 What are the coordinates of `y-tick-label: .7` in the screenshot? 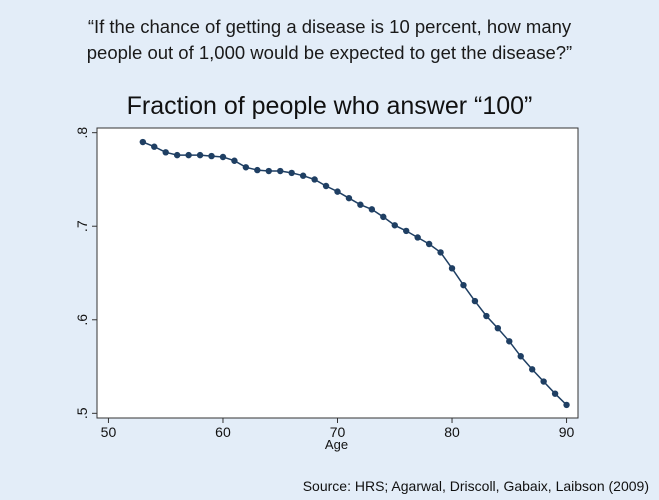 It's located at (82, 226).